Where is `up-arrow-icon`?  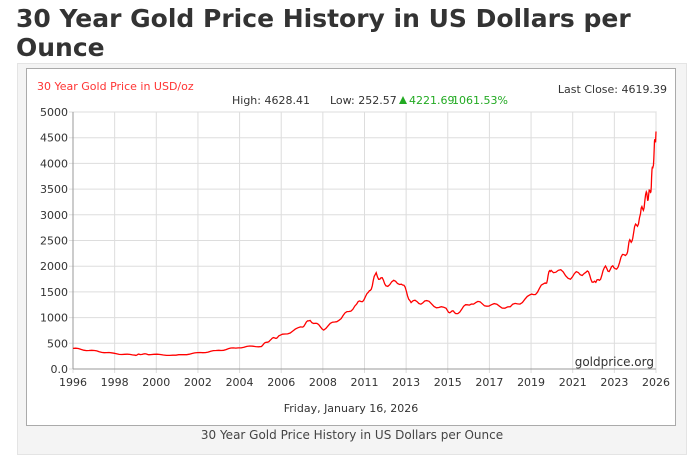 up-arrow-icon is located at coordinates (403, 100).